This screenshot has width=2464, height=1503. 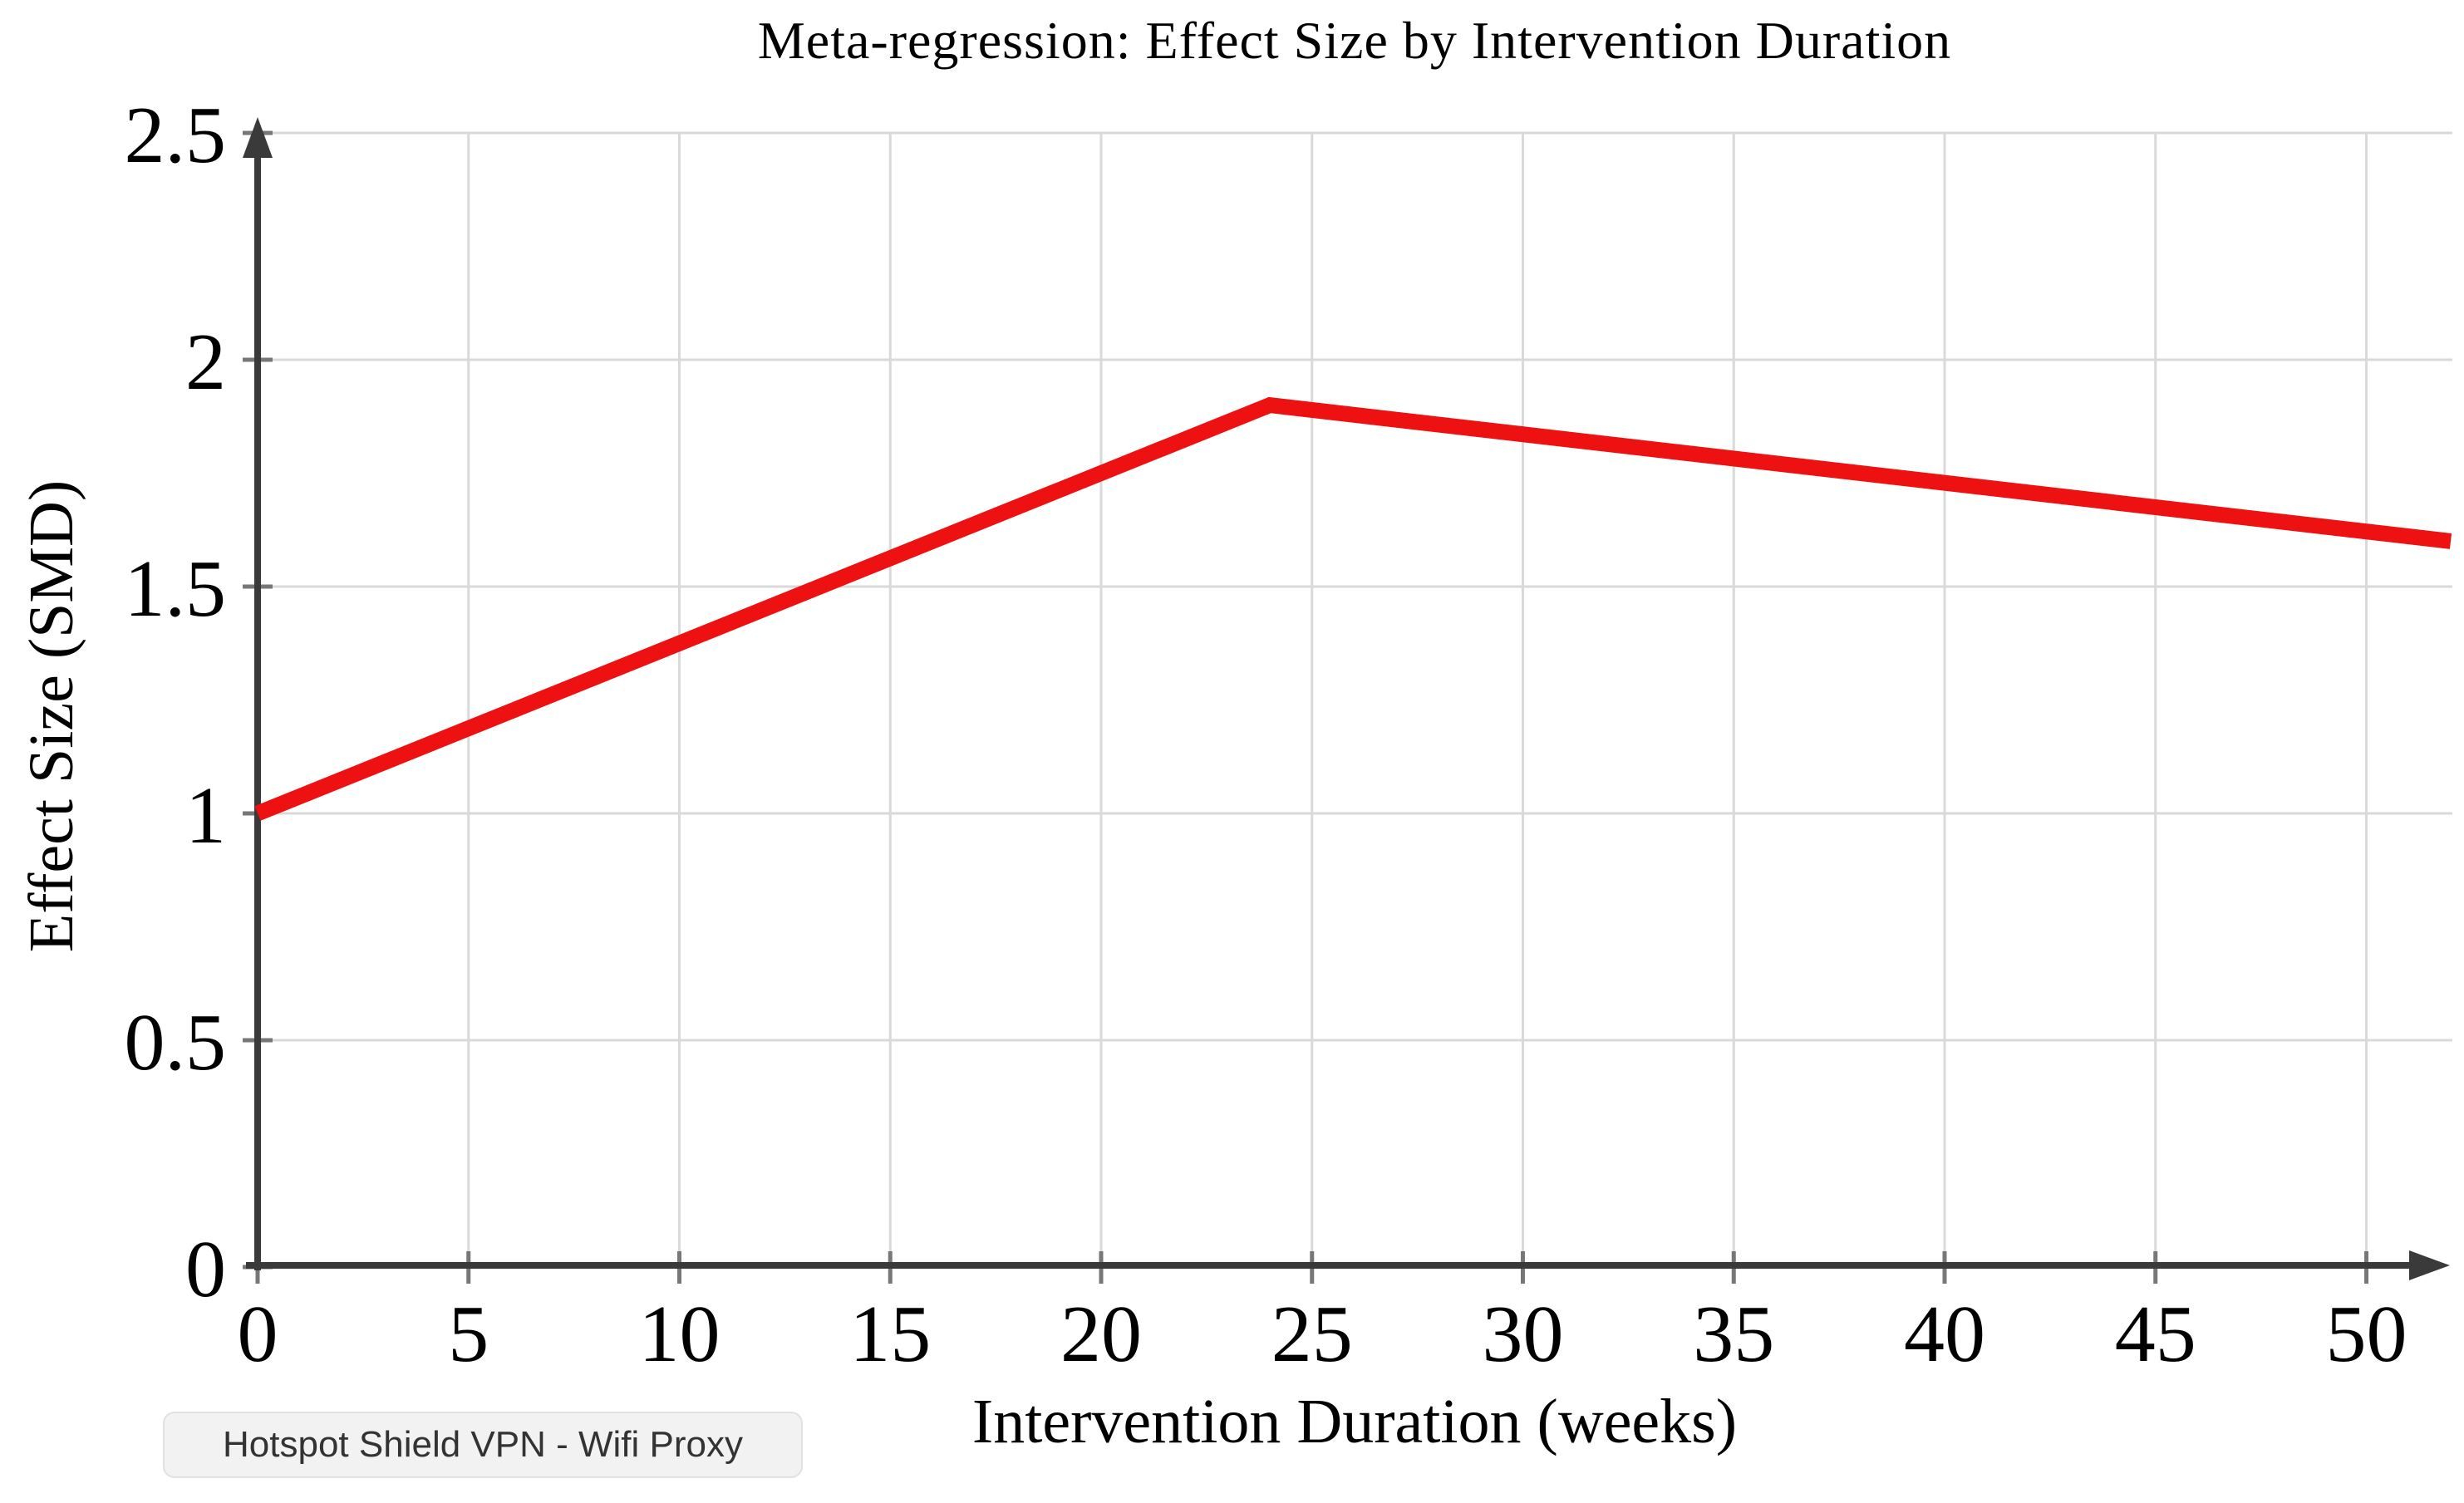 I want to click on x-tick-label: 30, so click(x=1523, y=1334).